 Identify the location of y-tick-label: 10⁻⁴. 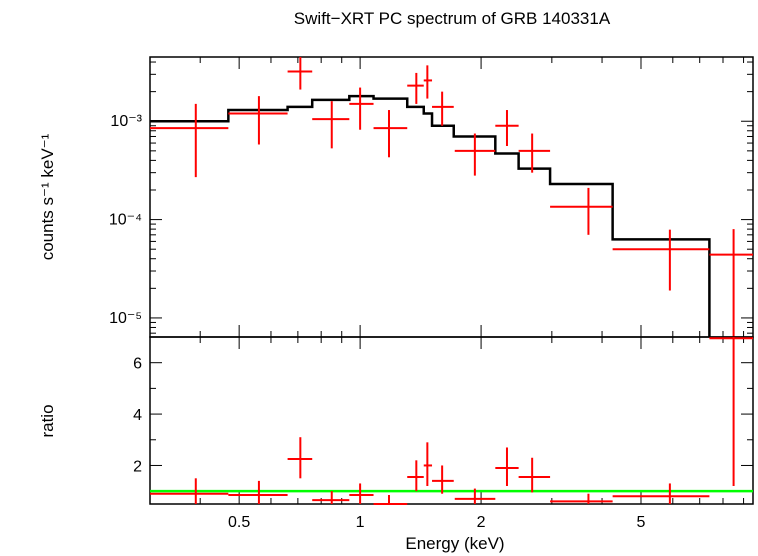
(125, 220).